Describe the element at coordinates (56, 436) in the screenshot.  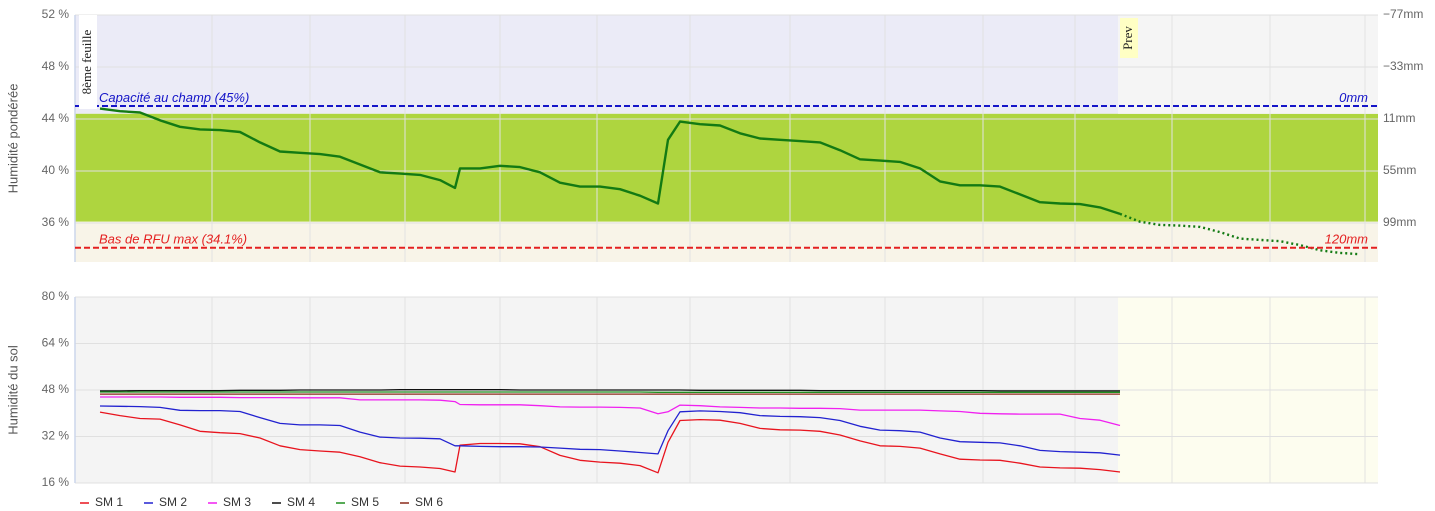
I see `y-tick-label: 32 %` at that location.